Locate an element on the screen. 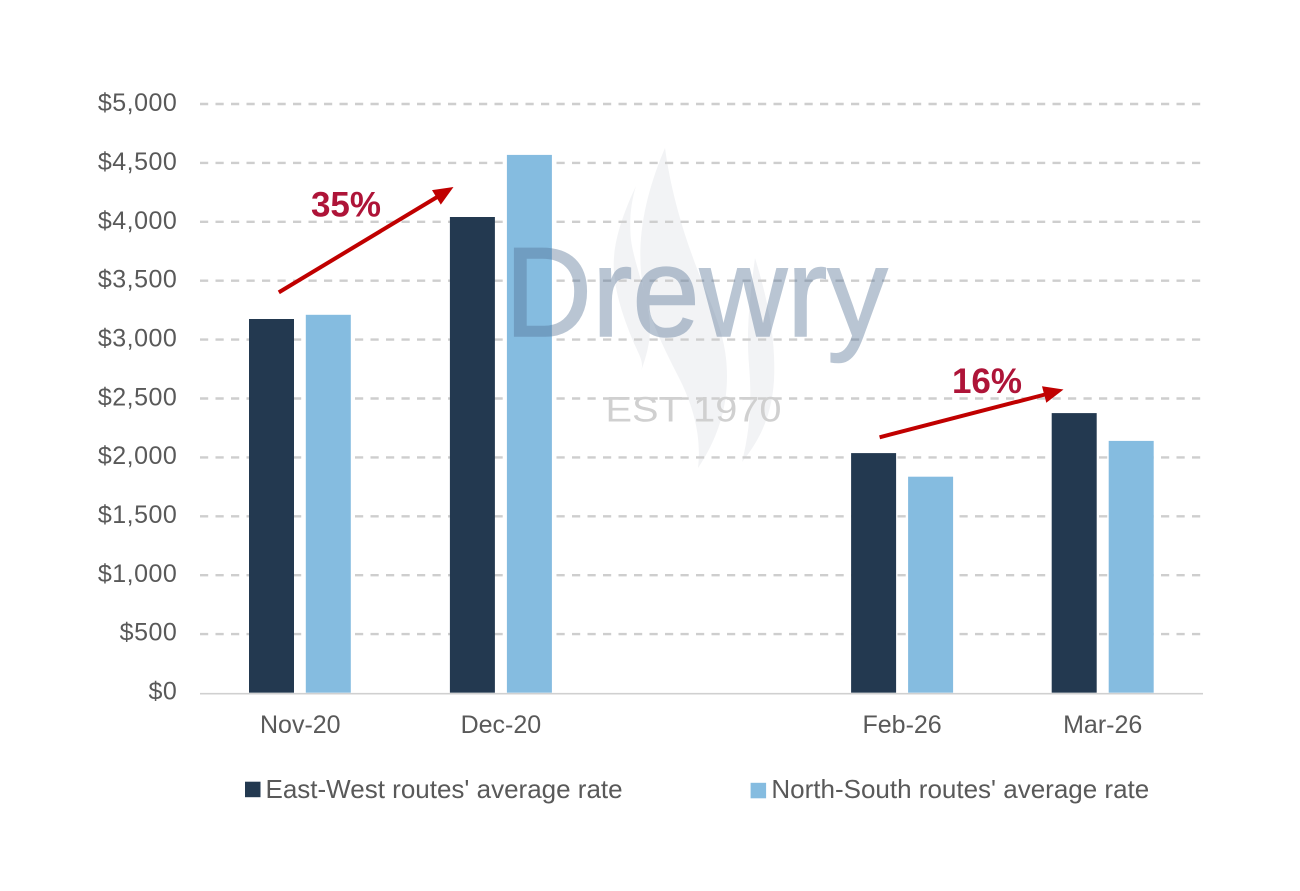  svg-text: $5,000 is located at coordinates (137, 103).